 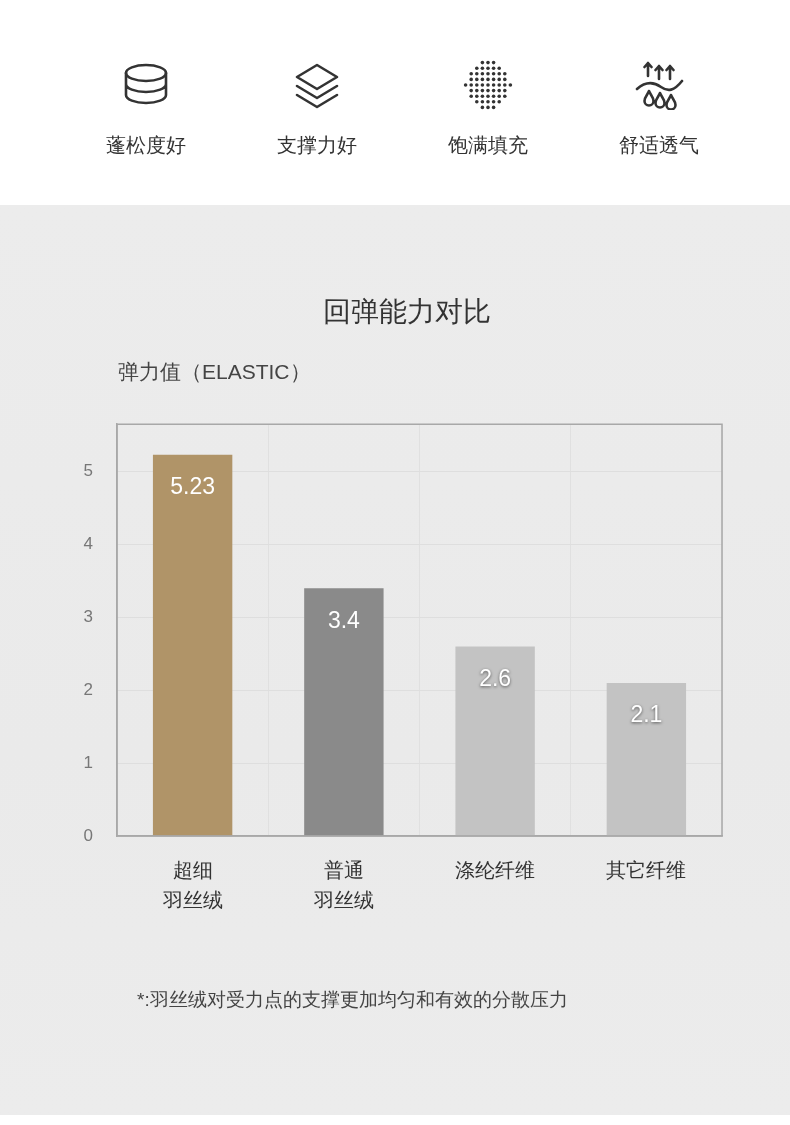 I want to click on text: 支撑力好, so click(x=316, y=145).